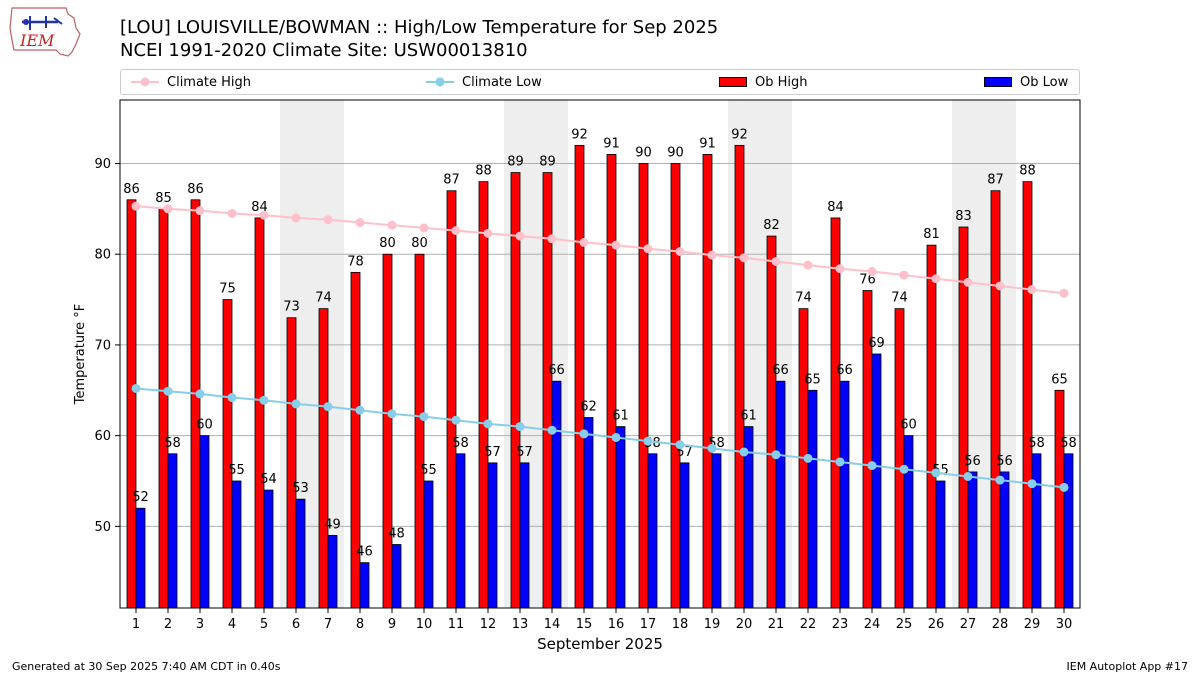 This screenshot has height=675, width=1200. I want to click on logo-text: IEM, so click(37, 40).